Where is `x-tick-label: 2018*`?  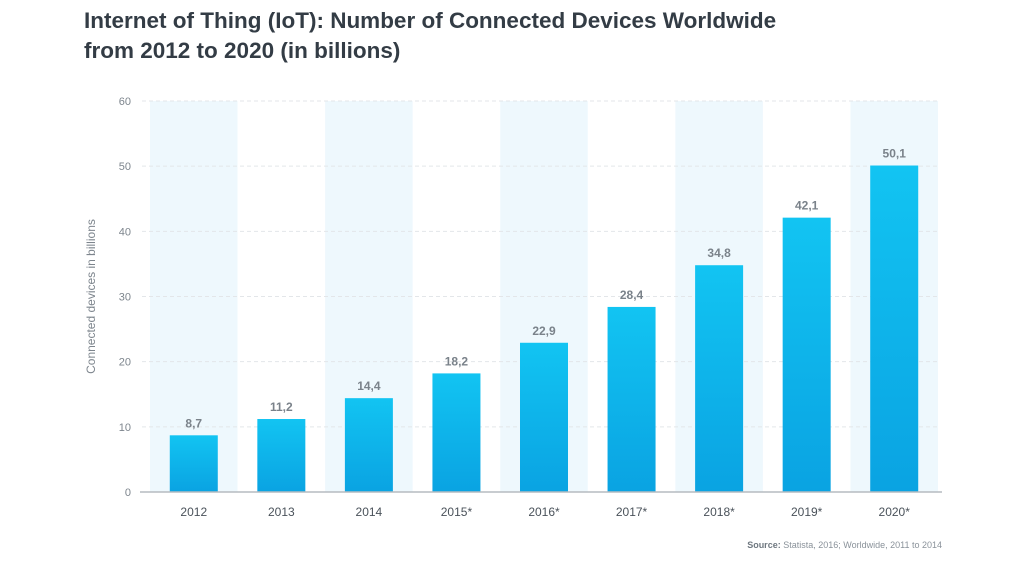 x-tick-label: 2018* is located at coordinates (719, 512).